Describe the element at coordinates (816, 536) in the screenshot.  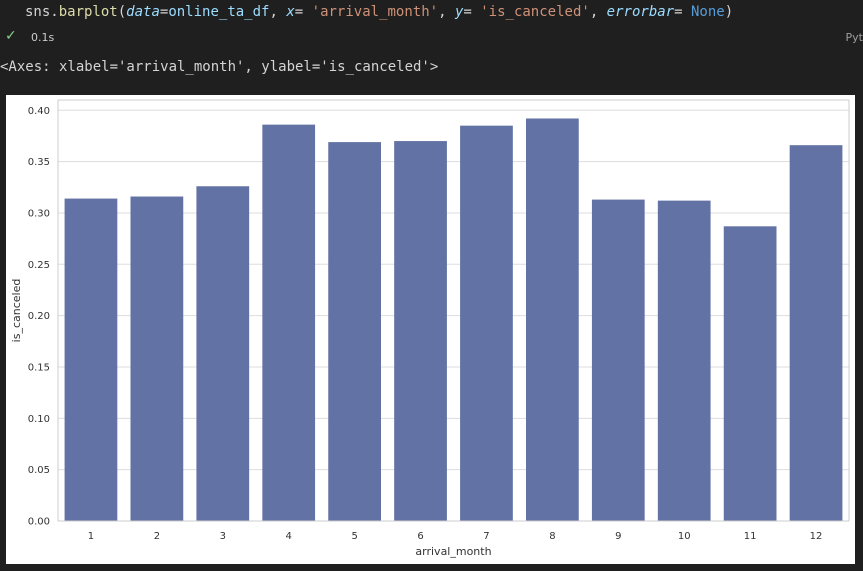
I see `x-tick-label: 12` at that location.